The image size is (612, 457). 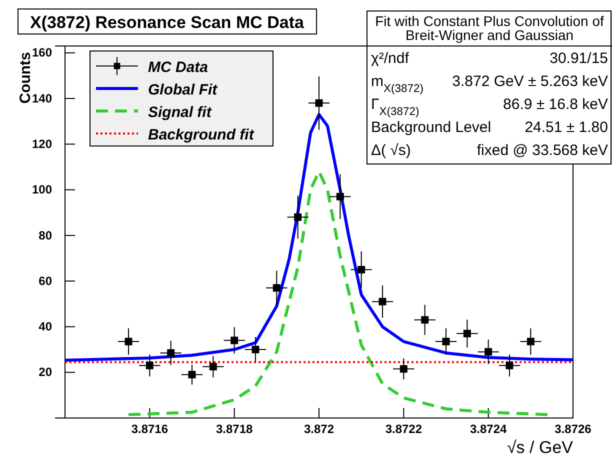 I want to click on y-tick-label: 60, so click(x=45, y=281).